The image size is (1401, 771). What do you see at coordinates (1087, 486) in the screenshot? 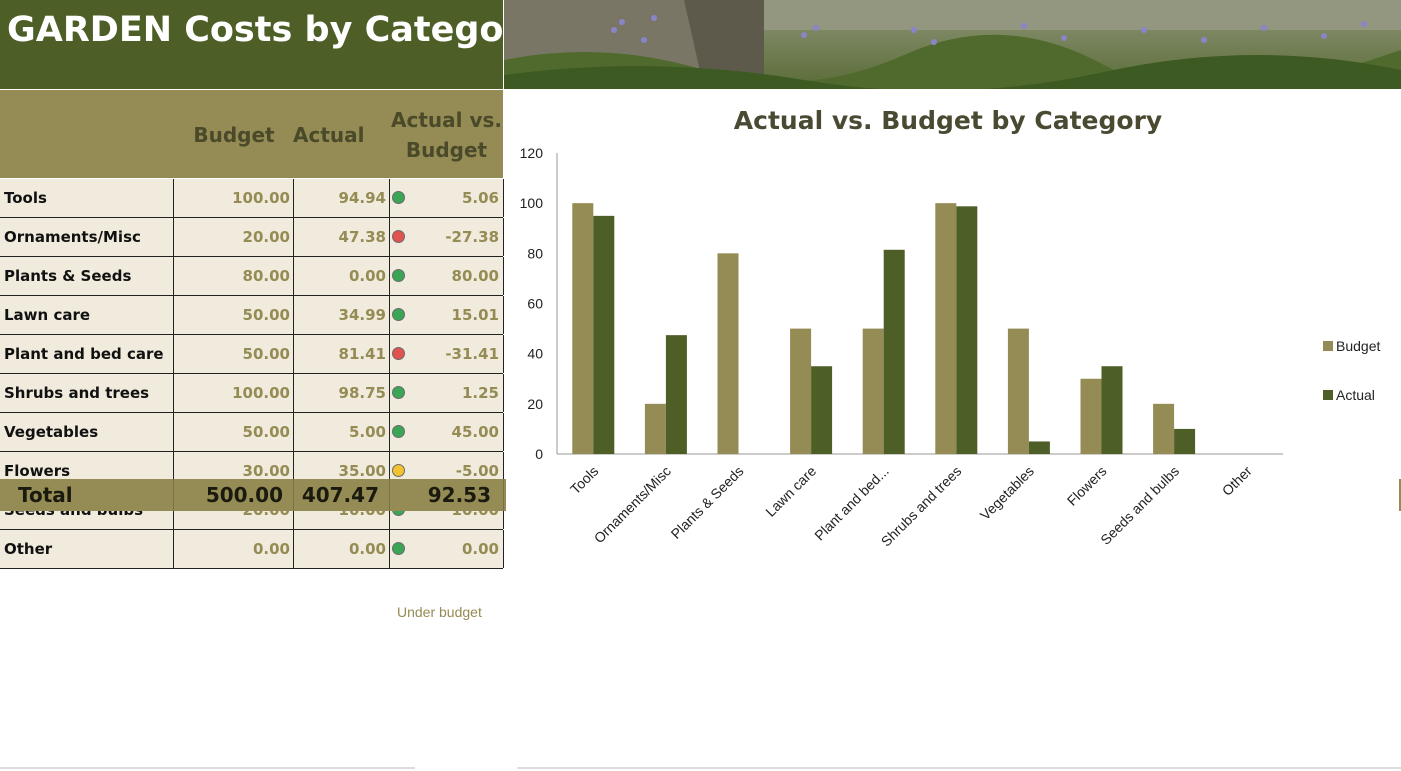
I see `x-tick-label: Flowers` at bounding box center [1087, 486].